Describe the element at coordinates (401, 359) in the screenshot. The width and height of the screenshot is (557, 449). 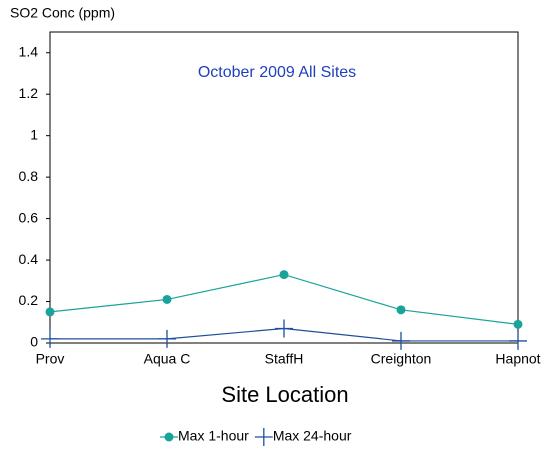
I see `x-tick-label: Creighton` at that location.